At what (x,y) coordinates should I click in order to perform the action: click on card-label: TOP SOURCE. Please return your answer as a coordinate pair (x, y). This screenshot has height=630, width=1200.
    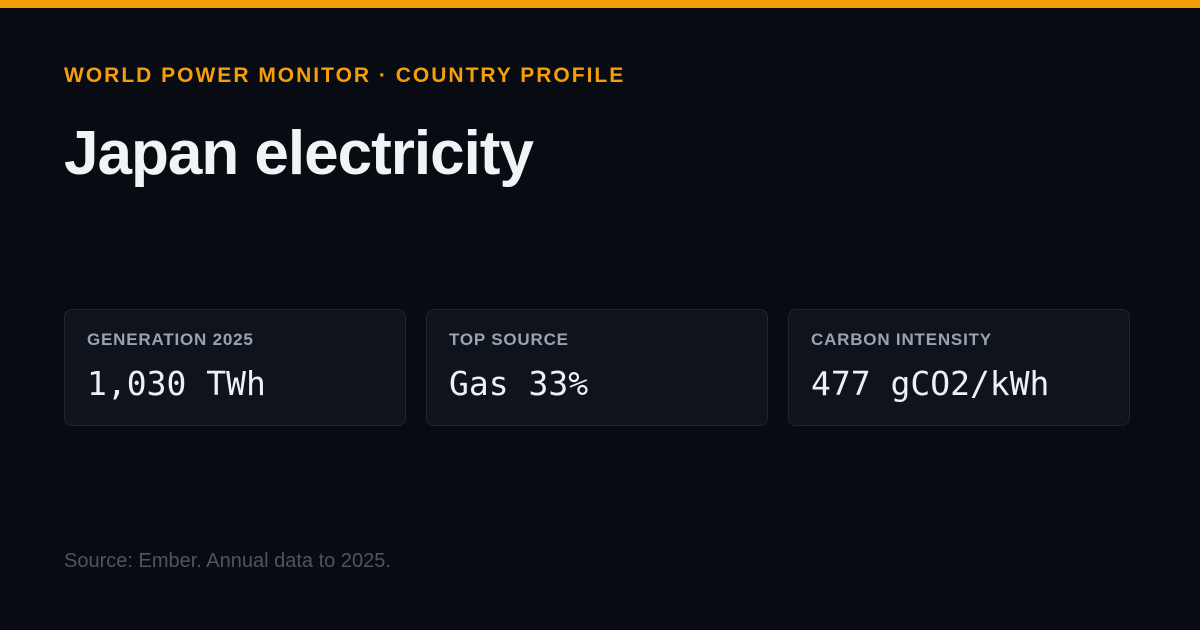
    Looking at the image, I should click on (509, 339).